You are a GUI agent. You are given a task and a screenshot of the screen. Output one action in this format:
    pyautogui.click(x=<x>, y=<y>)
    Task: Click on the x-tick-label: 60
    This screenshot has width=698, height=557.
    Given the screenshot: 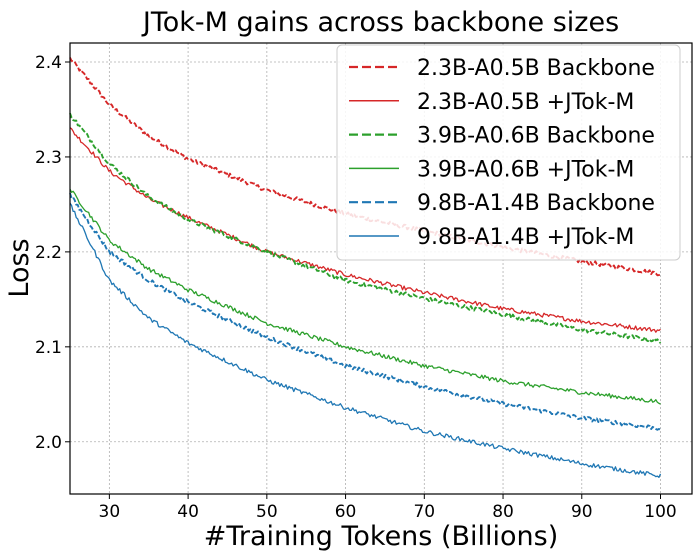 What is the action you would take?
    pyautogui.click(x=346, y=512)
    